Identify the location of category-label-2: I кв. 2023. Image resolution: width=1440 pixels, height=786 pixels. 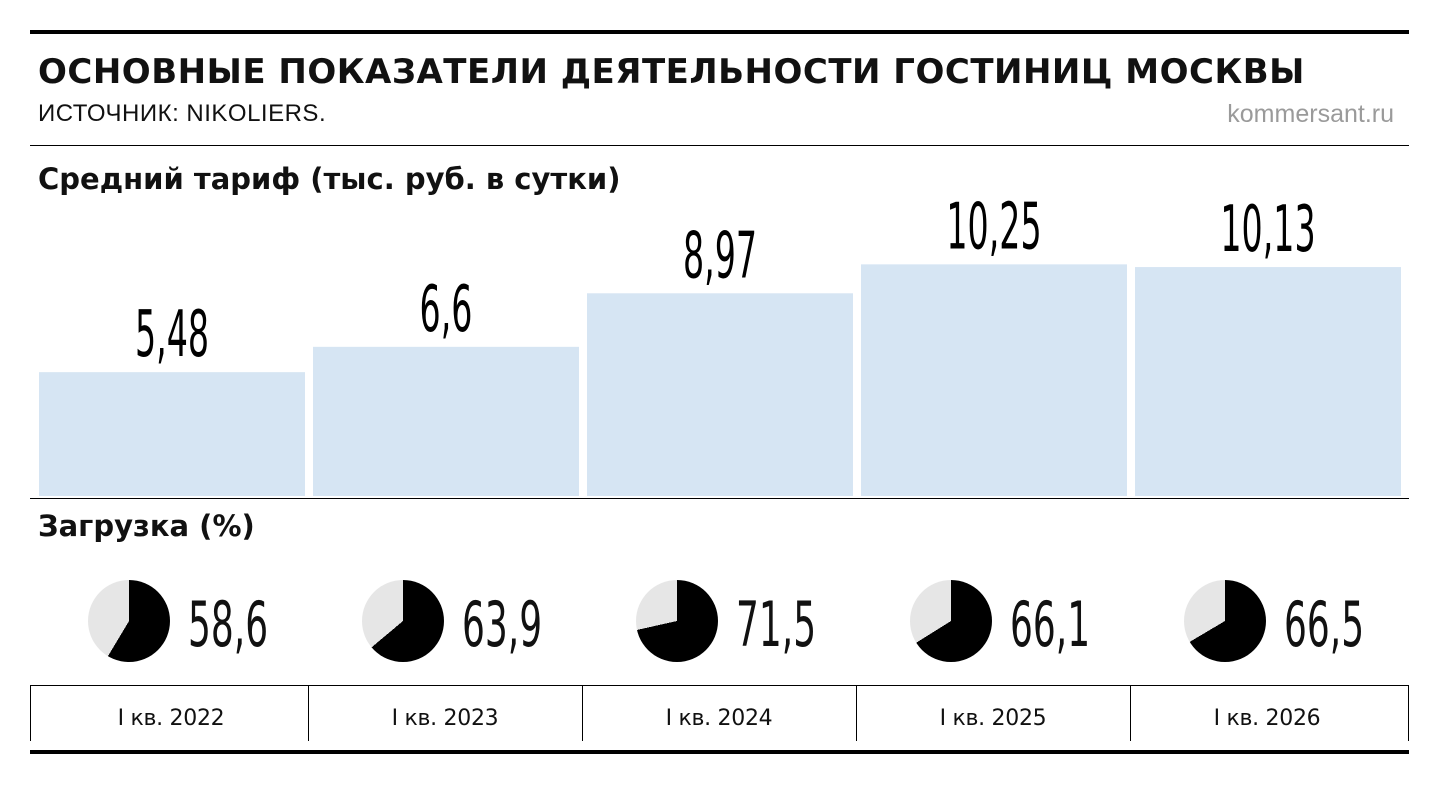
(445, 718).